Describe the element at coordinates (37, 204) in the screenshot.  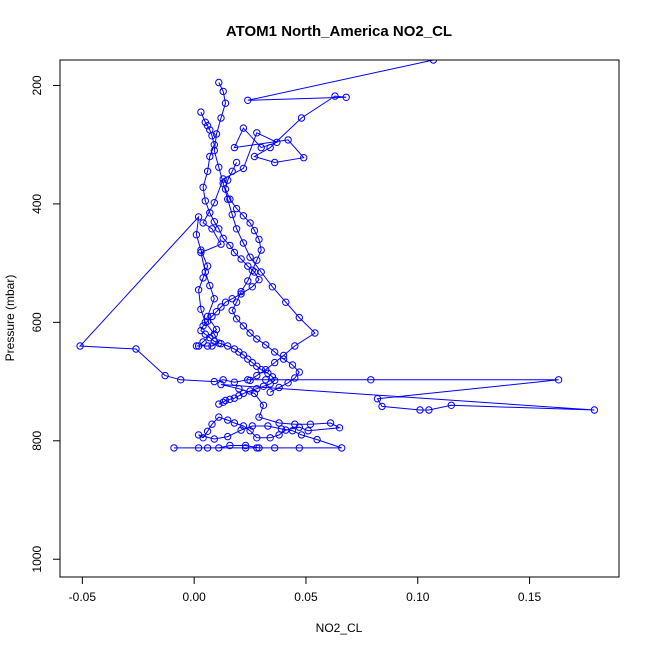
I see `y-tick-label: 400` at that location.